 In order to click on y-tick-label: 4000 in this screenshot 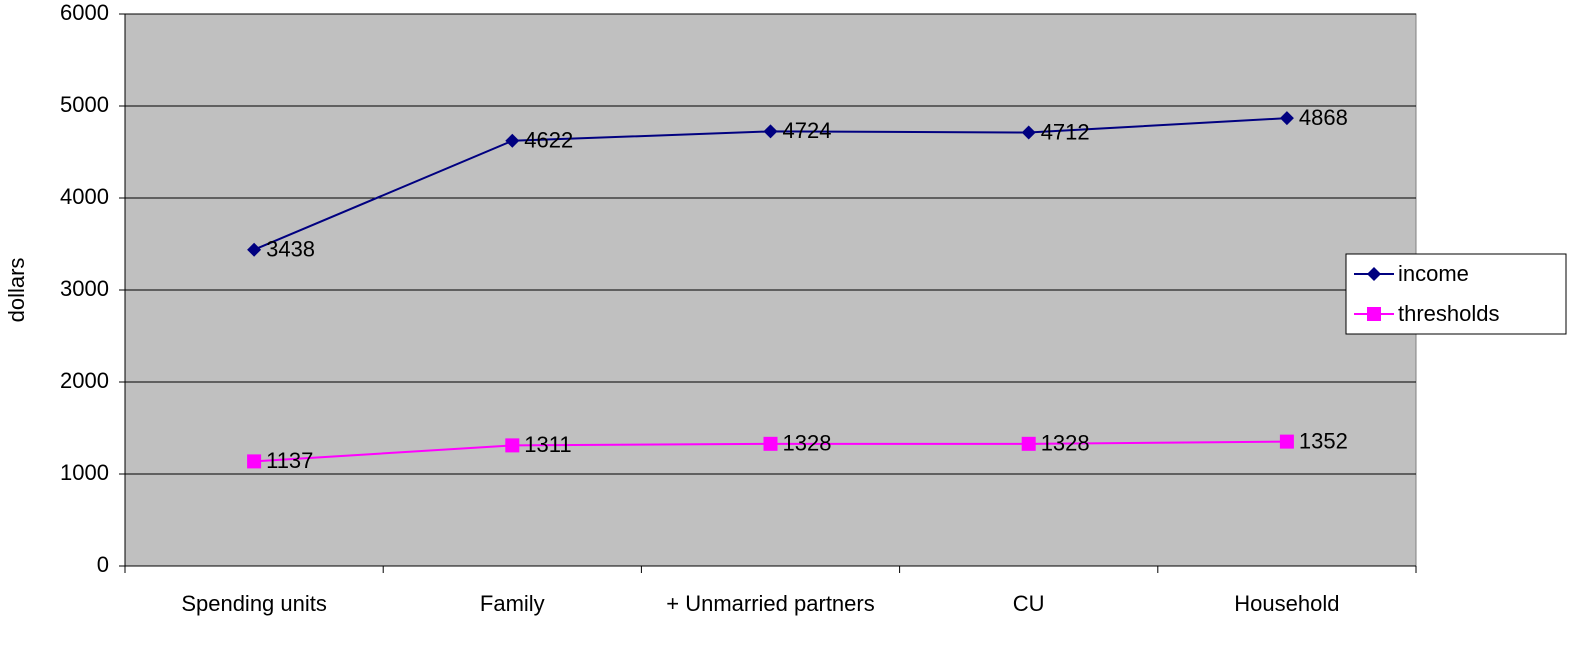, I will do `click(84, 196)`.